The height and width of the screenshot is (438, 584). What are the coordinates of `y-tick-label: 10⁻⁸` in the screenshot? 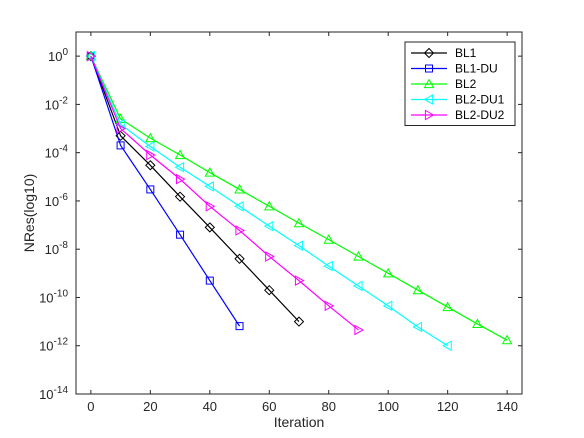 It's located at (57, 248).